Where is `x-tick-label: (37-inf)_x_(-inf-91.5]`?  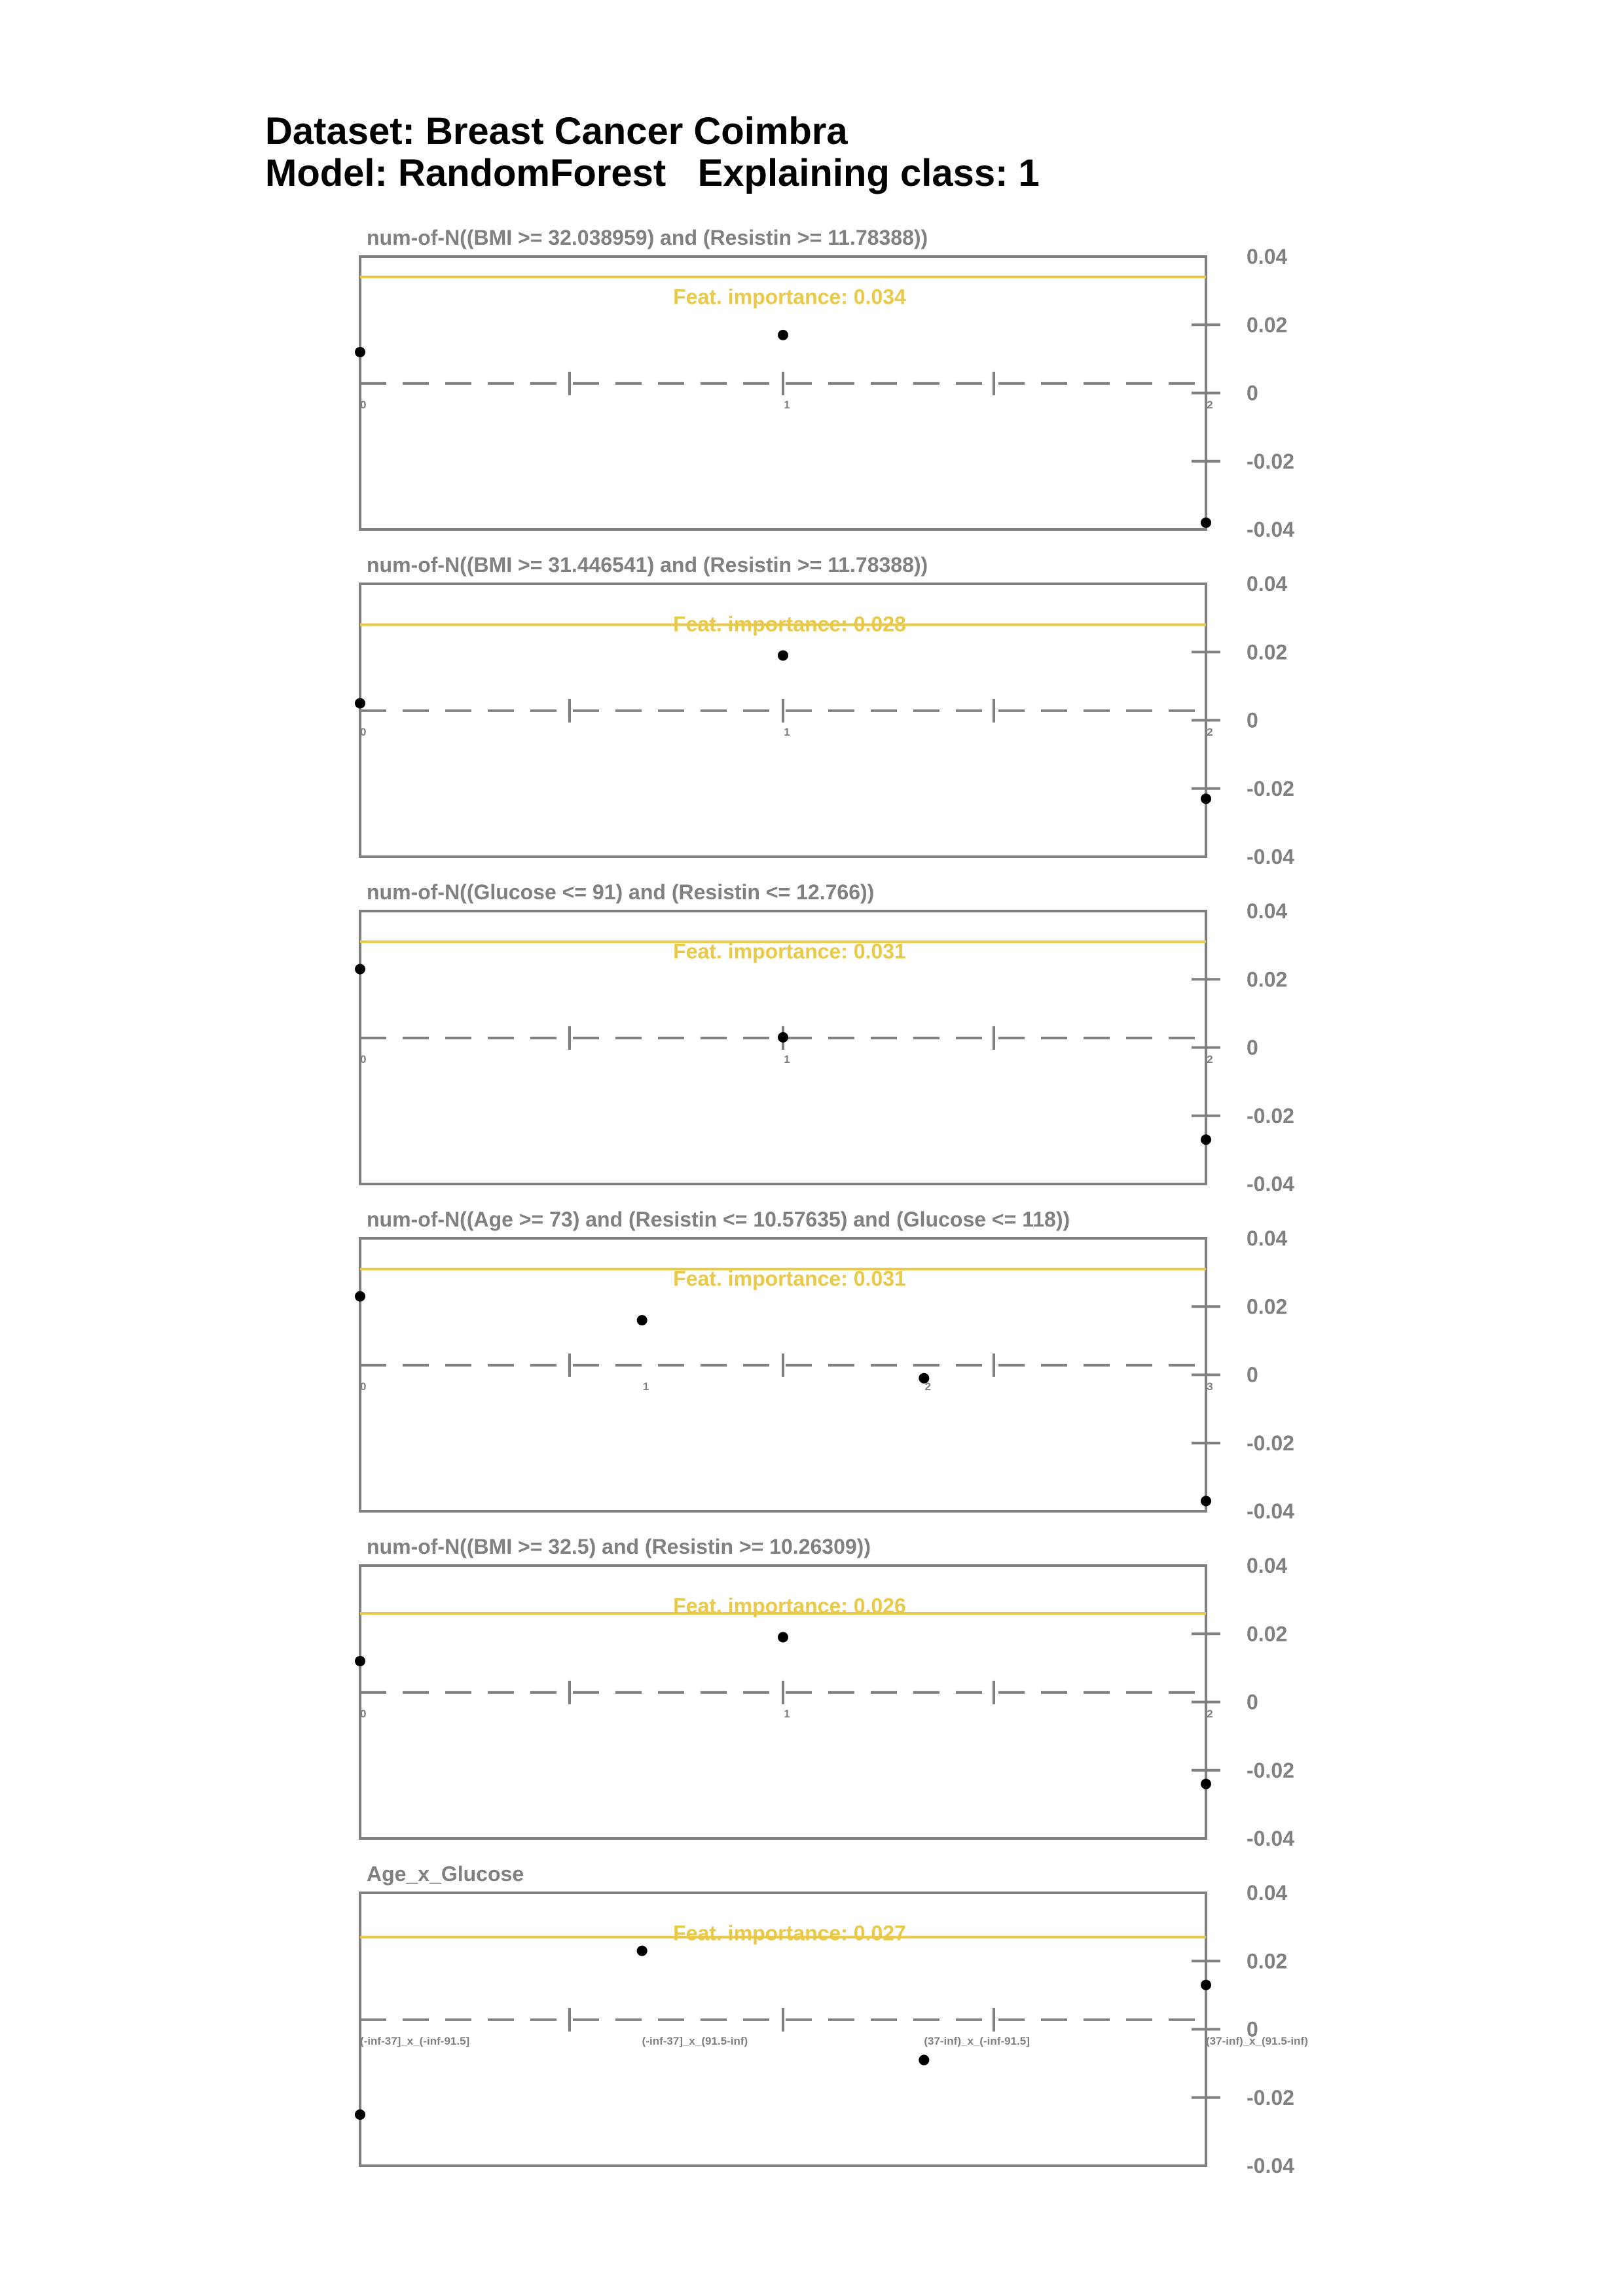
x-tick-label: (37-inf)_x_(-inf-91.5] is located at coordinates (977, 2041).